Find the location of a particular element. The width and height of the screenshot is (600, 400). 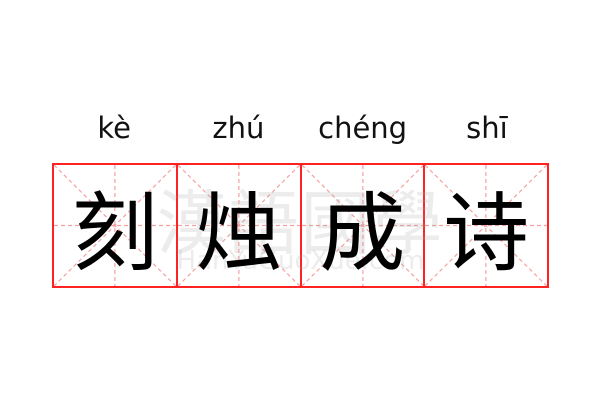

character: 成 is located at coordinates (362, 234).